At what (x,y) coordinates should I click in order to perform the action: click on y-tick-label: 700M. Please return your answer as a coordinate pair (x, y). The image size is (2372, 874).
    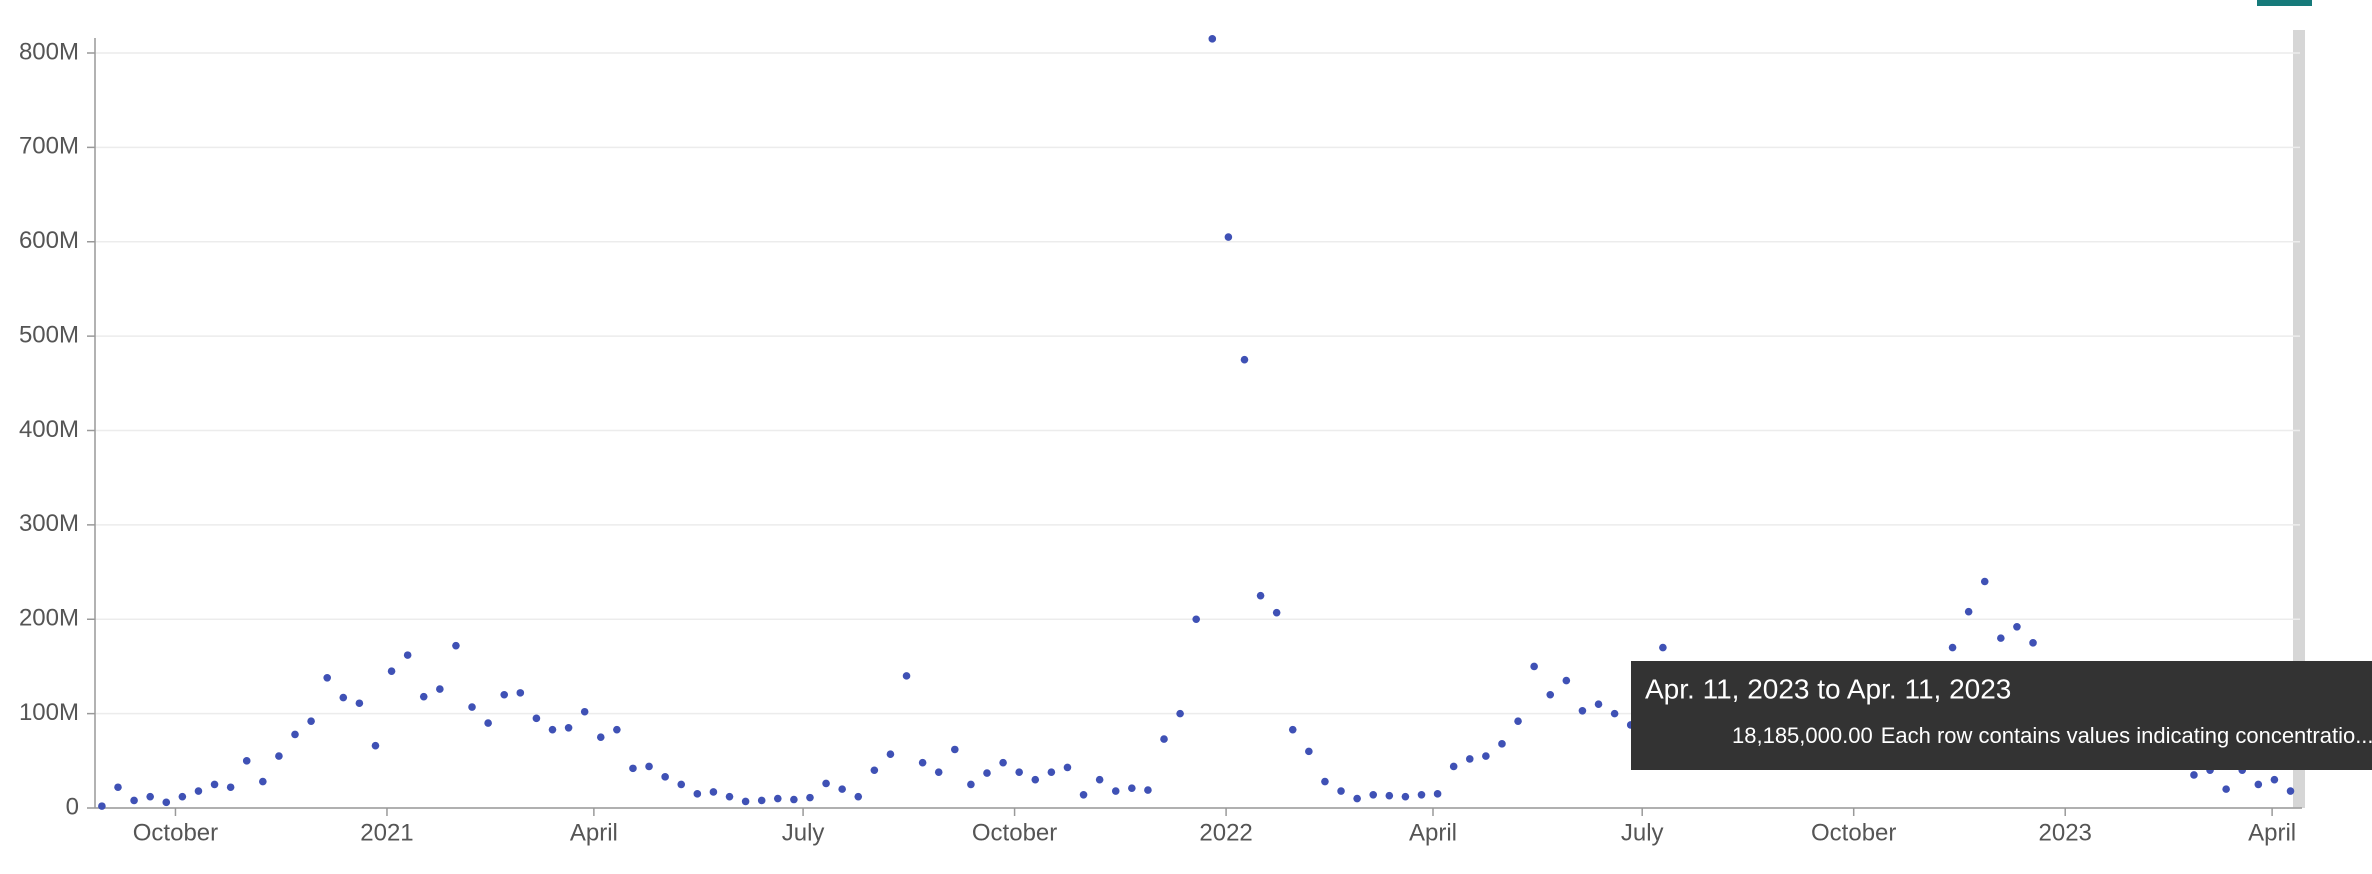
    Looking at the image, I should click on (49, 146).